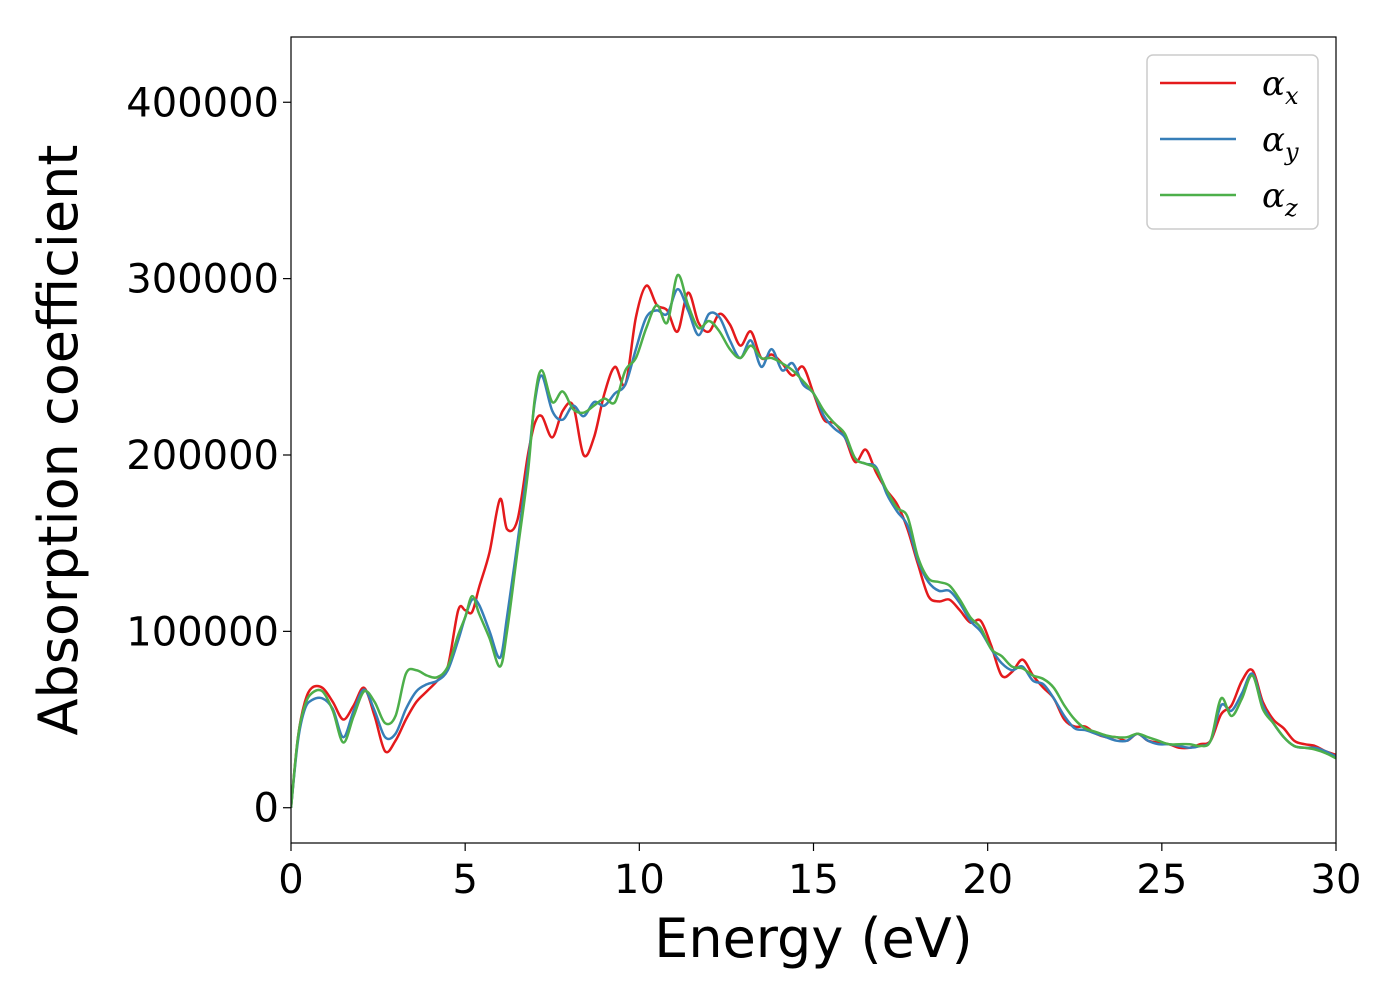  I want to click on y-tick-label: 400000, so click(202, 103).